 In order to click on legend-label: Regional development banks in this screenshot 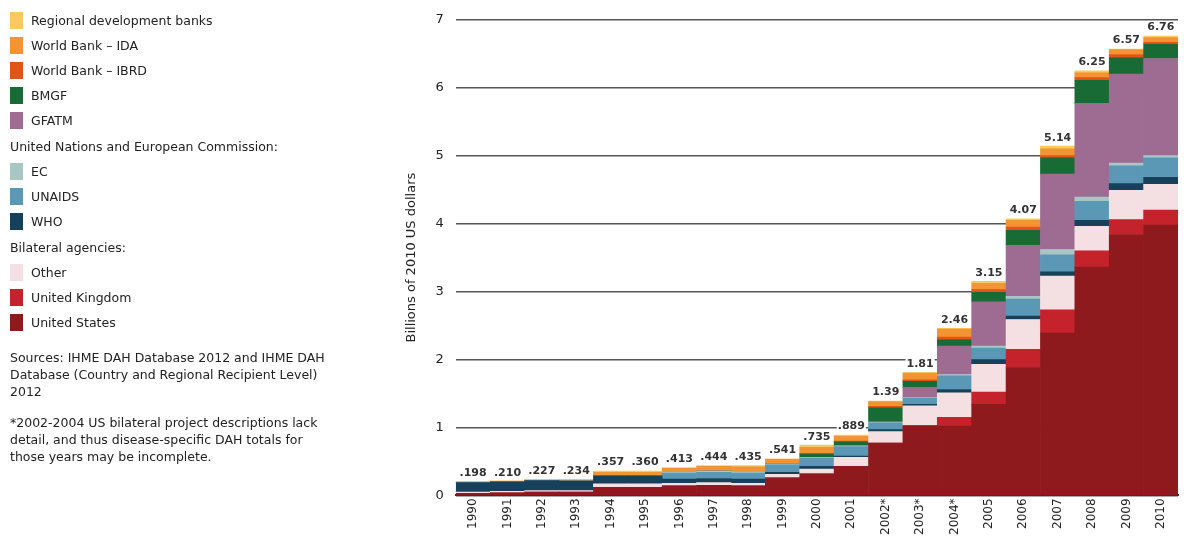, I will do `click(122, 20)`.